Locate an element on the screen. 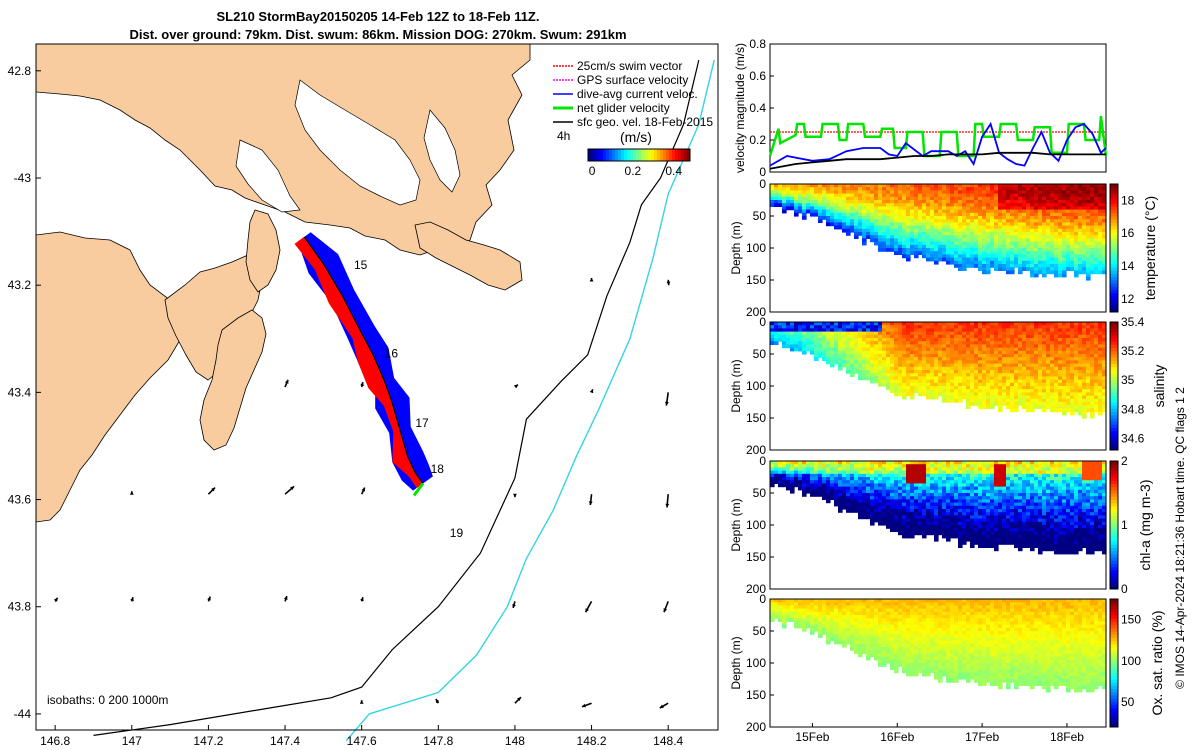 The width and height of the screenshot is (1200, 750). map-ytick-label: 43.6 is located at coordinates (20, 500).